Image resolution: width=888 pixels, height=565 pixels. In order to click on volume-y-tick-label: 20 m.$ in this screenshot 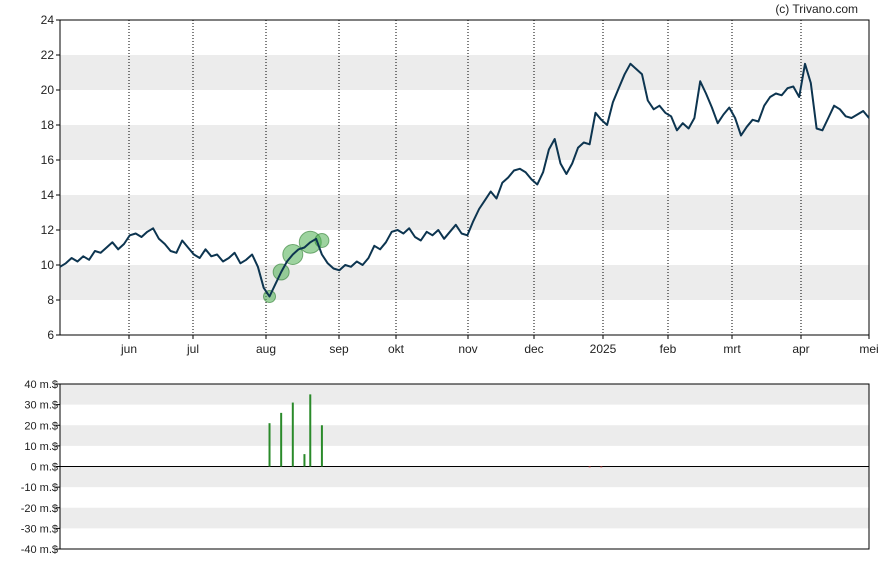, I will do `click(41, 426)`.